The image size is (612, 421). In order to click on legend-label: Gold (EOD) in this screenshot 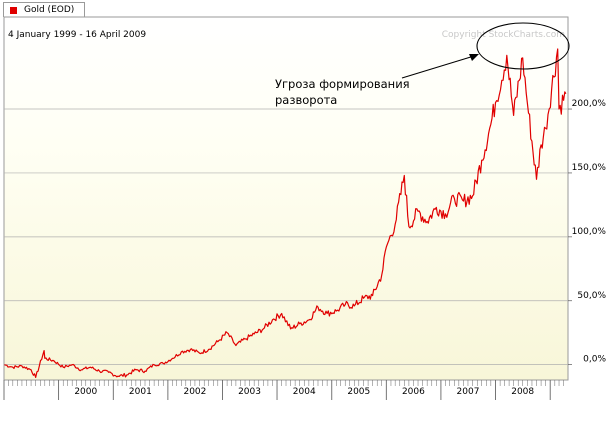, I will do `click(49, 10)`.